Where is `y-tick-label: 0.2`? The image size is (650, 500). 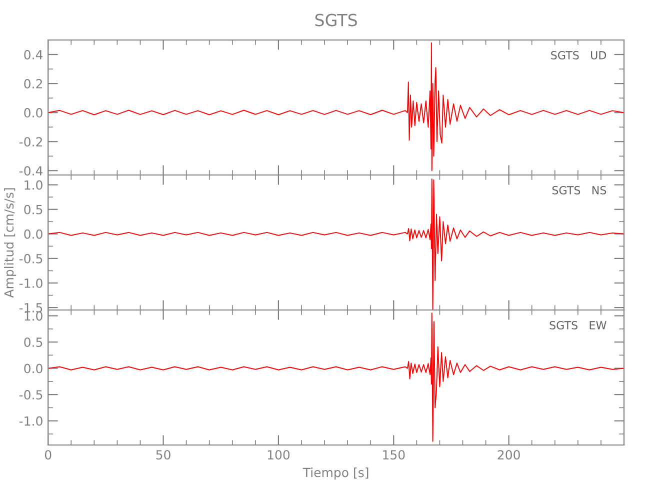 y-tick-label: 0.2 is located at coordinates (33, 83).